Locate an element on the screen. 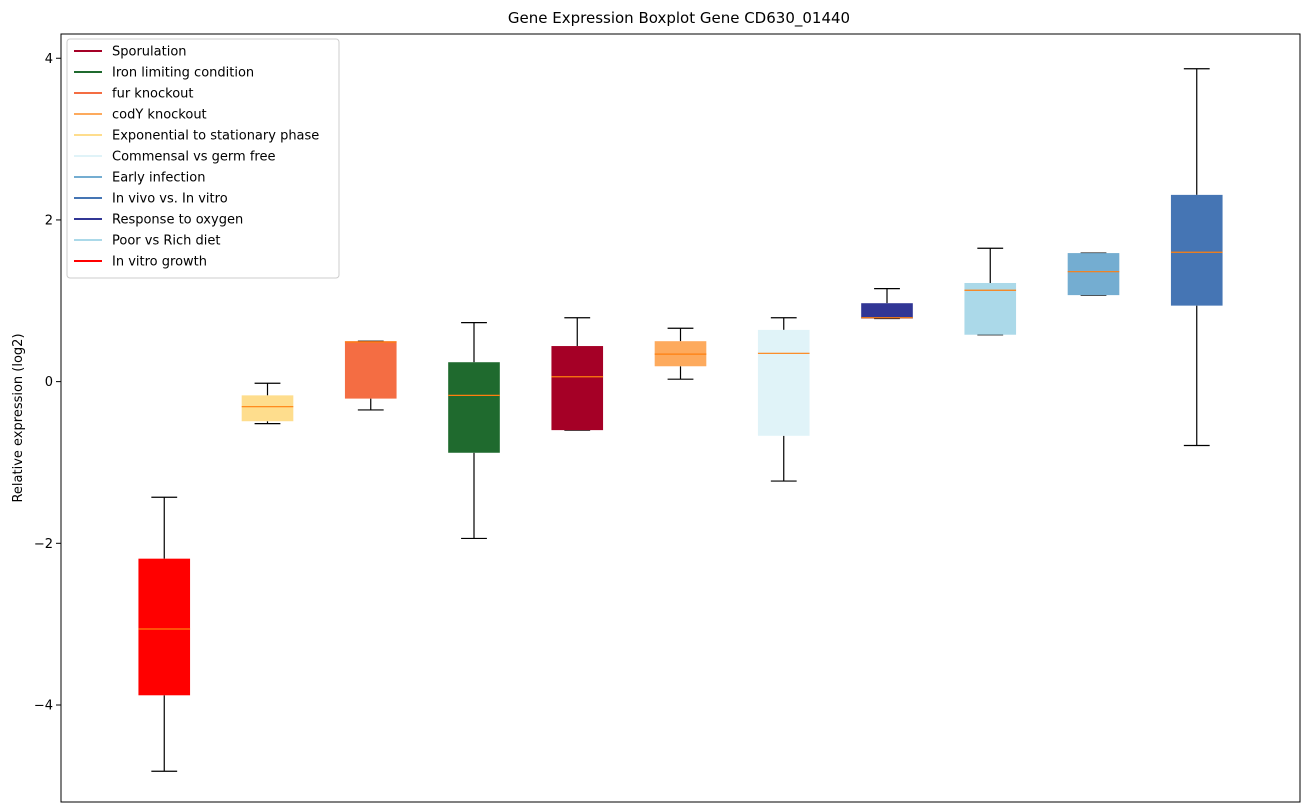 The height and width of the screenshot is (812, 1309). legend-label: Exponential to stationary phase is located at coordinates (215, 136).